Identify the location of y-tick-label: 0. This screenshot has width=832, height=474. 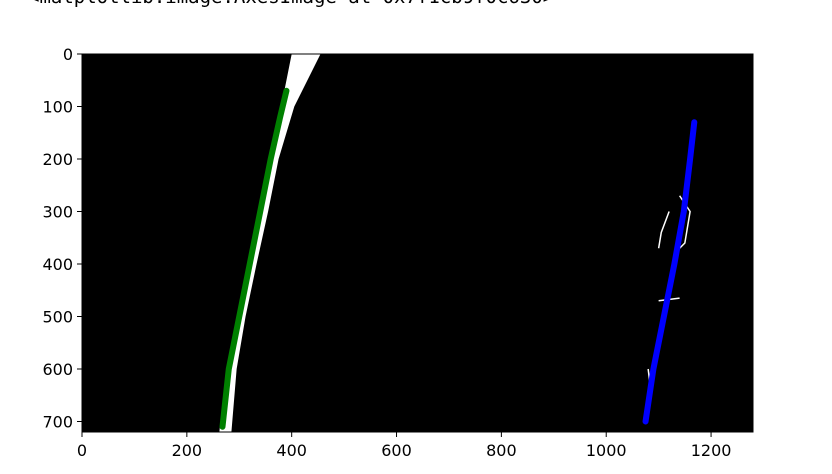
(68, 54).